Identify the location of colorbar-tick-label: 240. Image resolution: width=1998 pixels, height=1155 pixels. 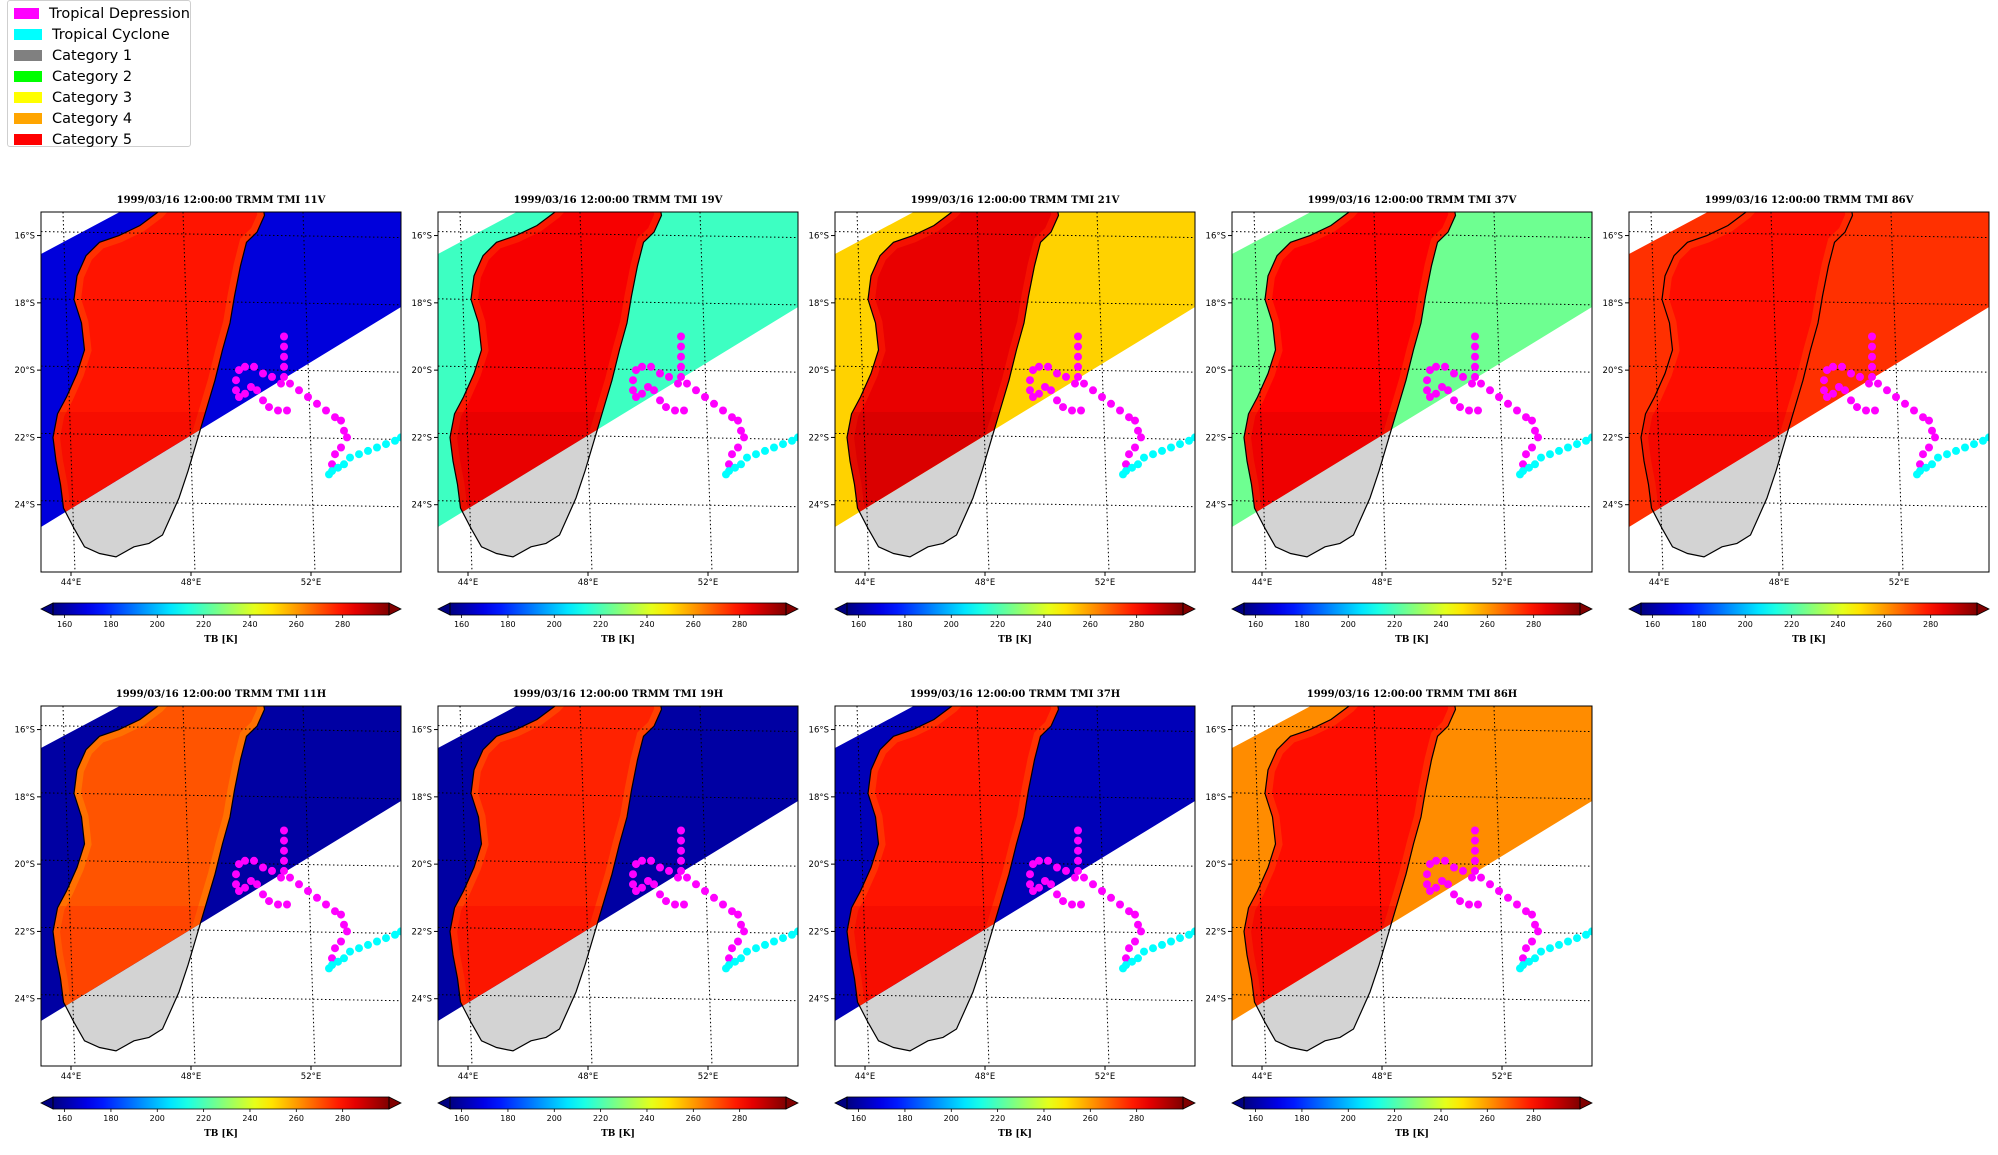
(646, 1118).